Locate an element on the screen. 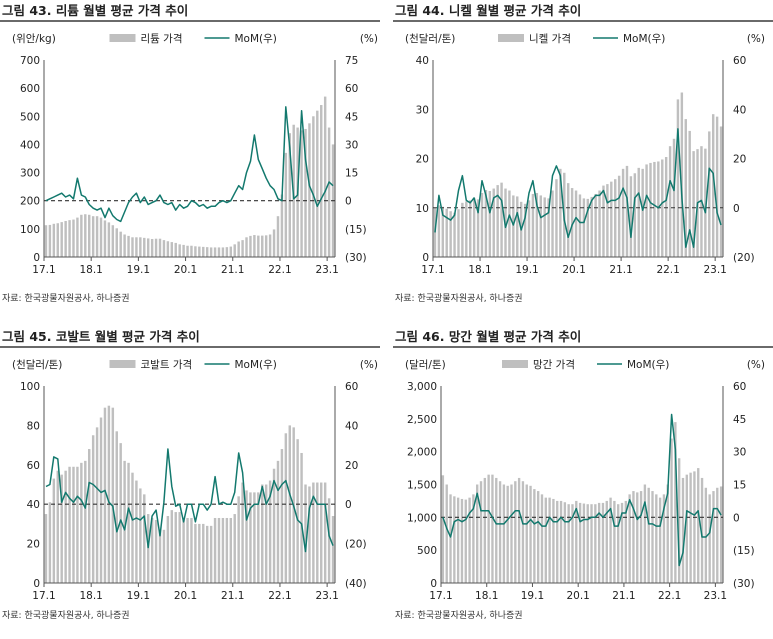  x-tick-label: 23.1 is located at coordinates (326, 270).